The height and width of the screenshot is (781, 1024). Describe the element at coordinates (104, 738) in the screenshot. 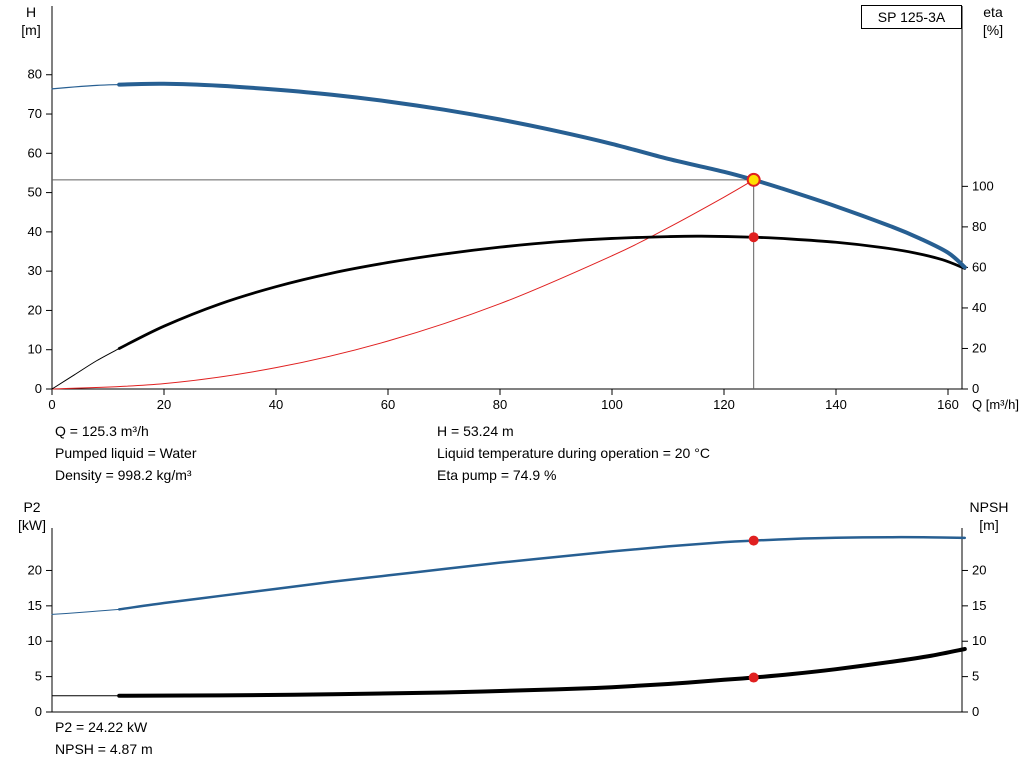

I see `duty-info-bottom: P2 = 24.22 kW NPSH = 4.87 m` at that location.